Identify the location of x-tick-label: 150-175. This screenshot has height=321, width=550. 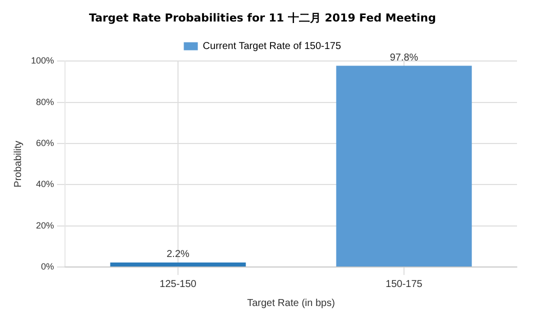
(404, 284).